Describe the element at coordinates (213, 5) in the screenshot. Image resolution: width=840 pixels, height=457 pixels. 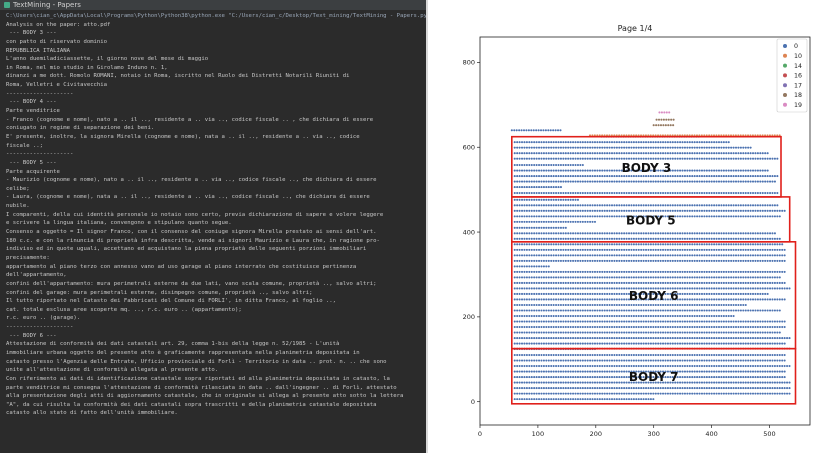
I see `console-titlebar: TextMining - Papers` at that location.